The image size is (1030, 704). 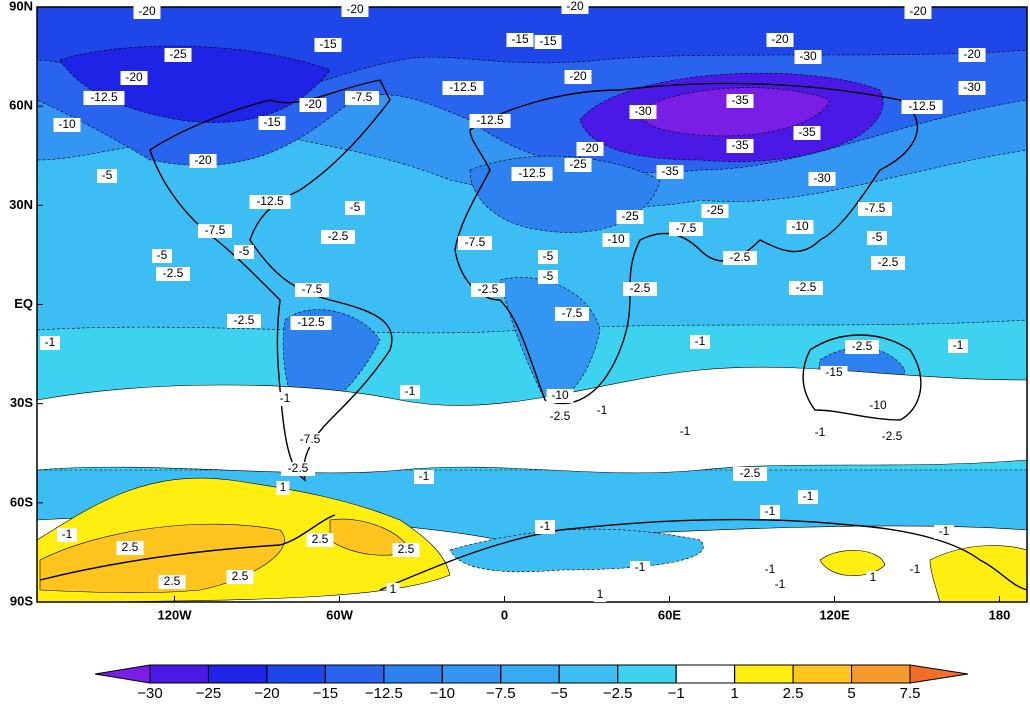 What do you see at coordinates (21, 600) in the screenshot?
I see `y-tick-label: 90S` at bounding box center [21, 600].